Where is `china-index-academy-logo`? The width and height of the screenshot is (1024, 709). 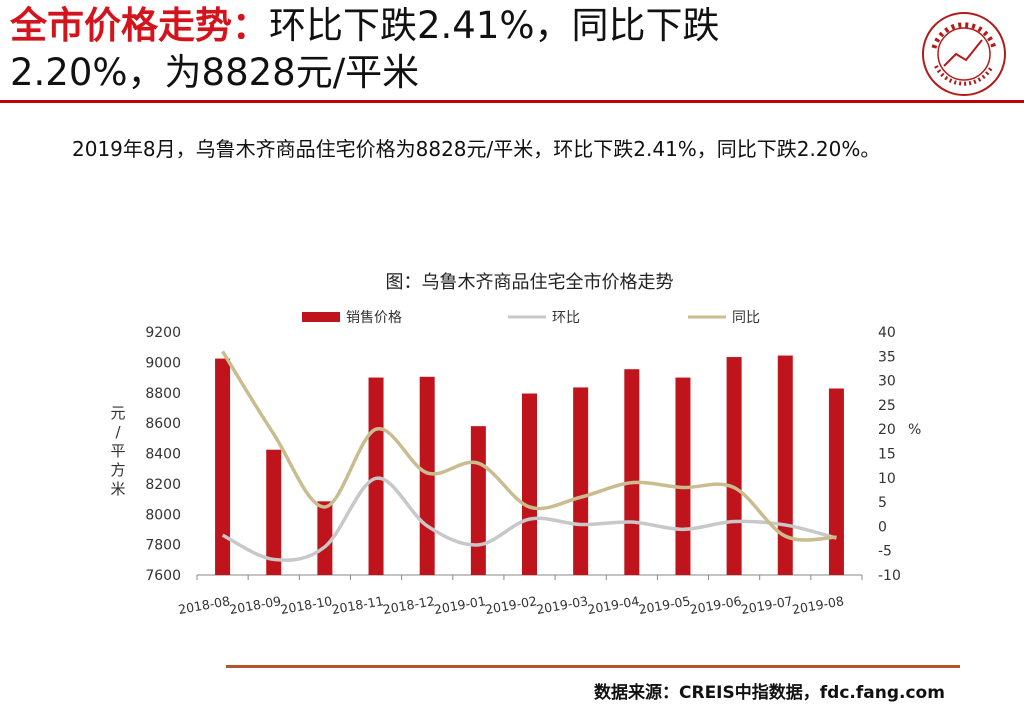 china-index-academy-logo is located at coordinates (964, 54).